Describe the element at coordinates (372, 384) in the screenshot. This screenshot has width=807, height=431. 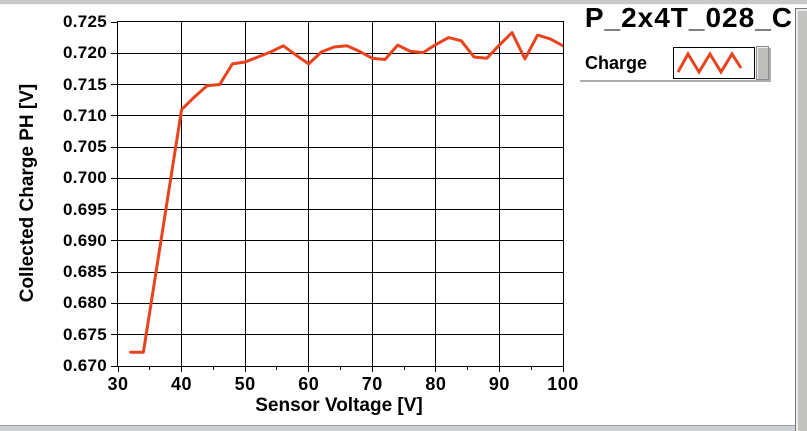
I see `x-tick-label: 70` at that location.